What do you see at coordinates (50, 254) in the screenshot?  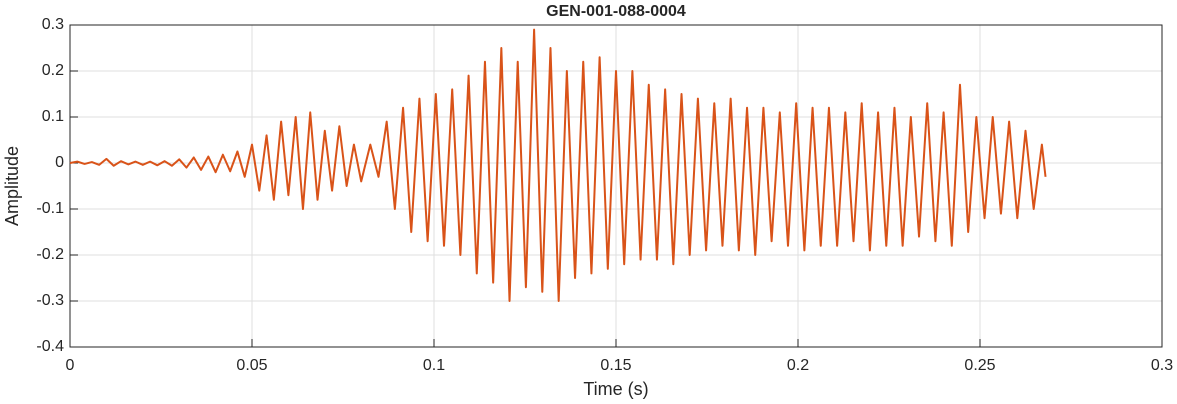 I see `y-tick-label: -0.2` at bounding box center [50, 254].